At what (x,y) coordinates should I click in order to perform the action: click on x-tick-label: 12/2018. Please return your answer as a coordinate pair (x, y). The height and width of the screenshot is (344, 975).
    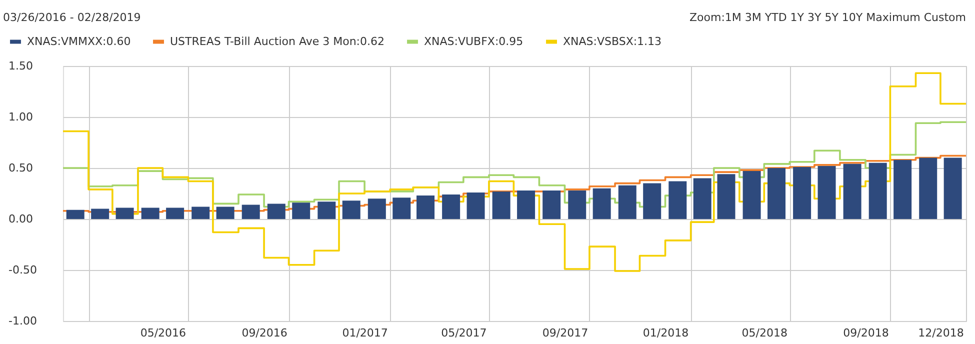
    Looking at the image, I should click on (941, 333).